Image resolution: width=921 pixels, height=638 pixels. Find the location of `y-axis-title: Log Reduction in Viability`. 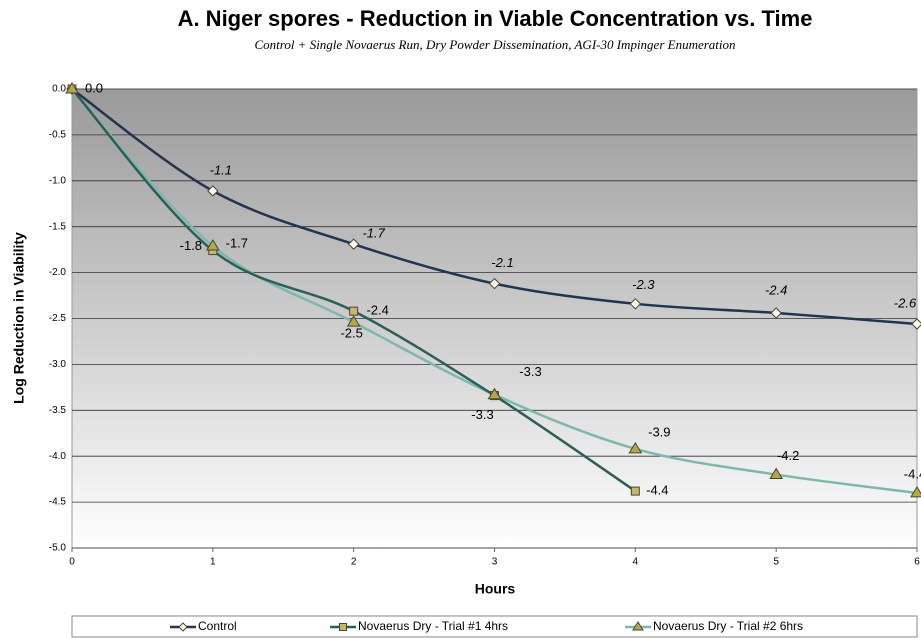

y-axis-title: Log Reduction in Viability is located at coordinates (19, 318).